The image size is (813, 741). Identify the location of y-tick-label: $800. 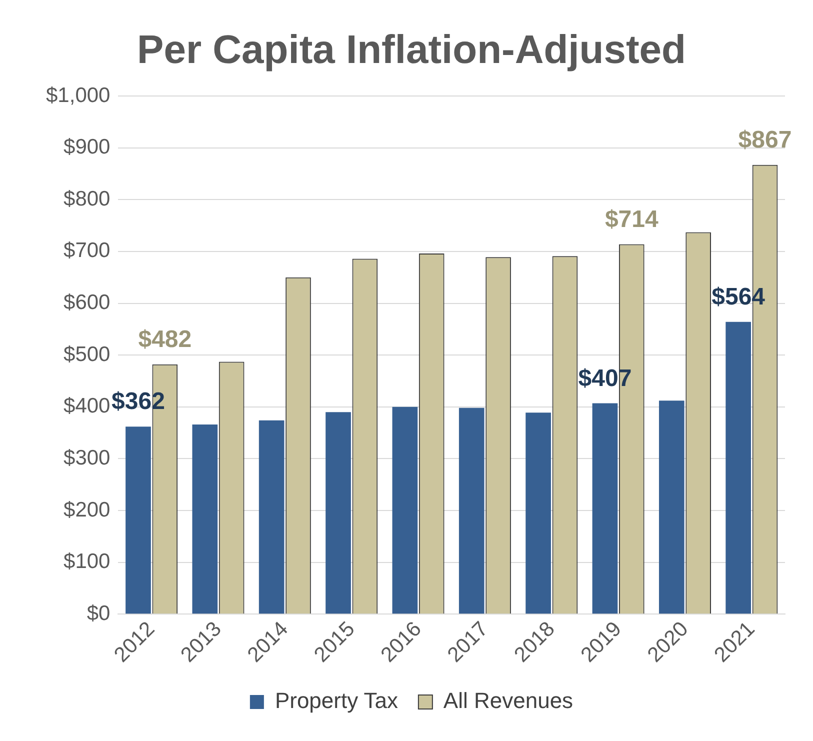
(87, 198).